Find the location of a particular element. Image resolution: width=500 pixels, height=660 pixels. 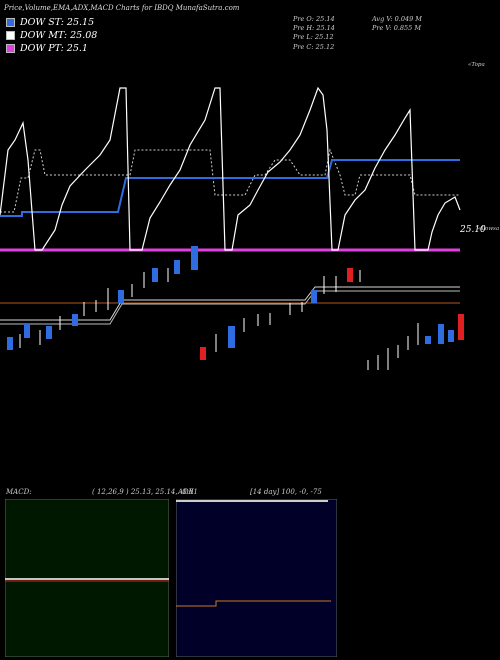

ohlc-open: Pre O: 25.14 is located at coordinates (314, 19).